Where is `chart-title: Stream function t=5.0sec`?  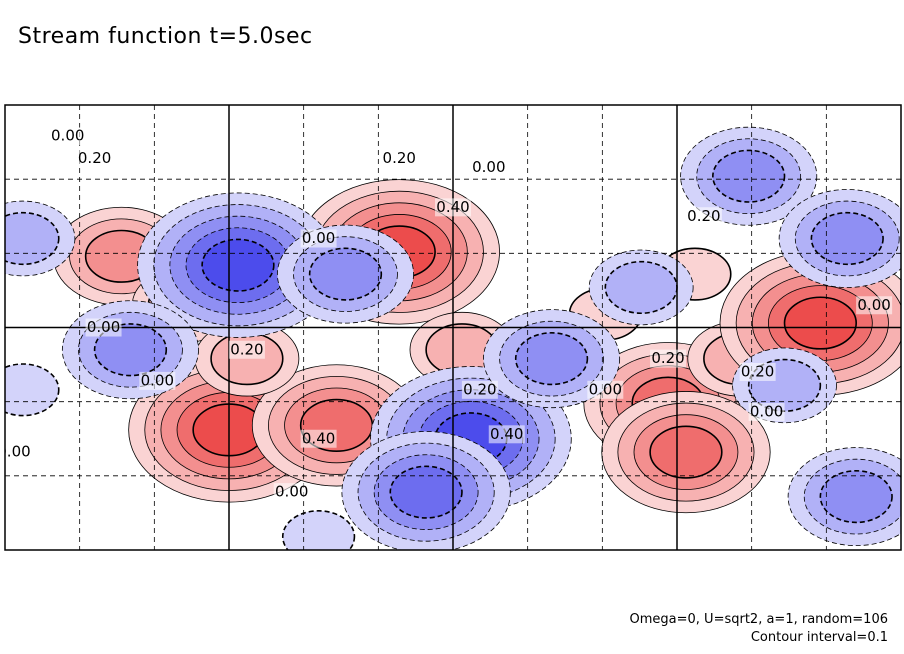
chart-title: Stream function t=5.0sec is located at coordinates (165, 36).